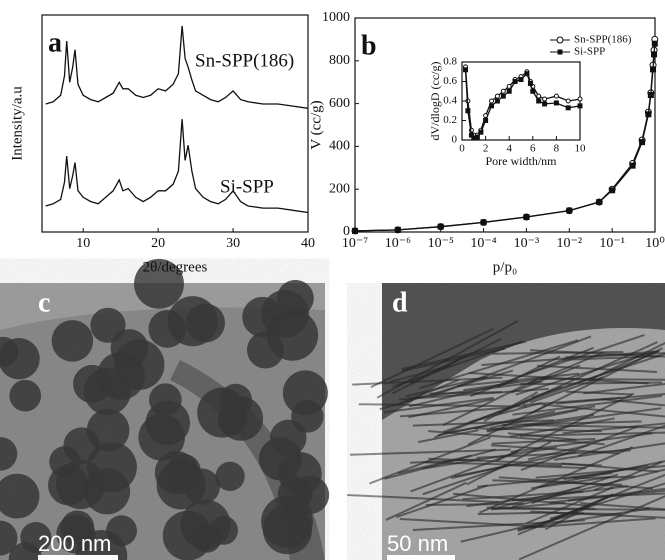  What do you see at coordinates (369, 45) in the screenshot?
I see `panel-label: b` at bounding box center [369, 45].